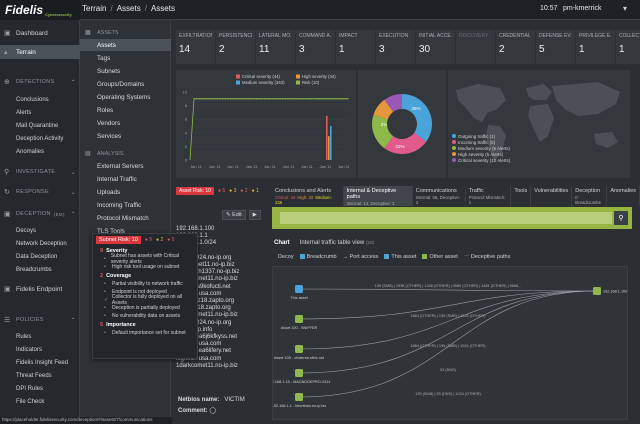 This screenshot has height=424, width=640. I want to click on asset-tab: Anomalies, so click(623, 196).